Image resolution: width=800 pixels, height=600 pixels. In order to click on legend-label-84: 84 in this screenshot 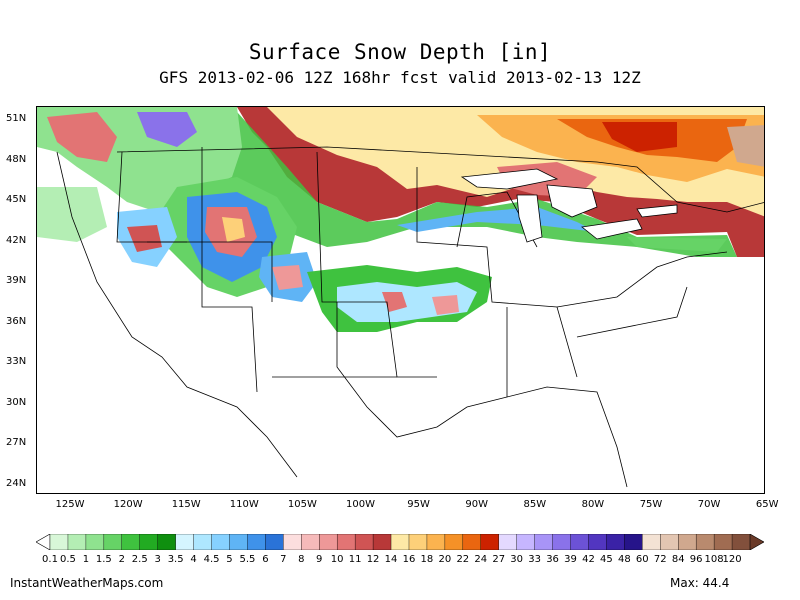, I will do `click(678, 559)`.